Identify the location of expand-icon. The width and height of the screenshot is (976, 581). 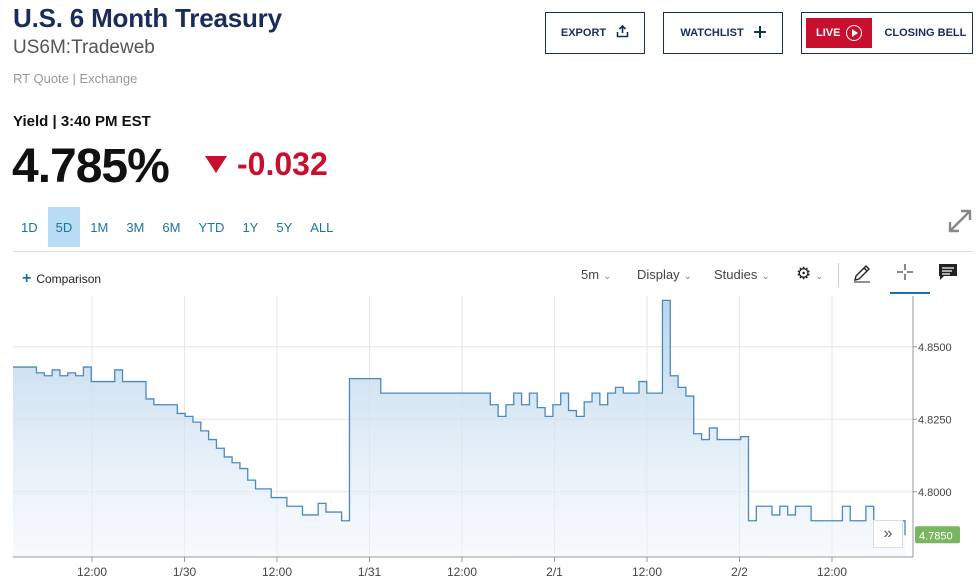
(960, 221).